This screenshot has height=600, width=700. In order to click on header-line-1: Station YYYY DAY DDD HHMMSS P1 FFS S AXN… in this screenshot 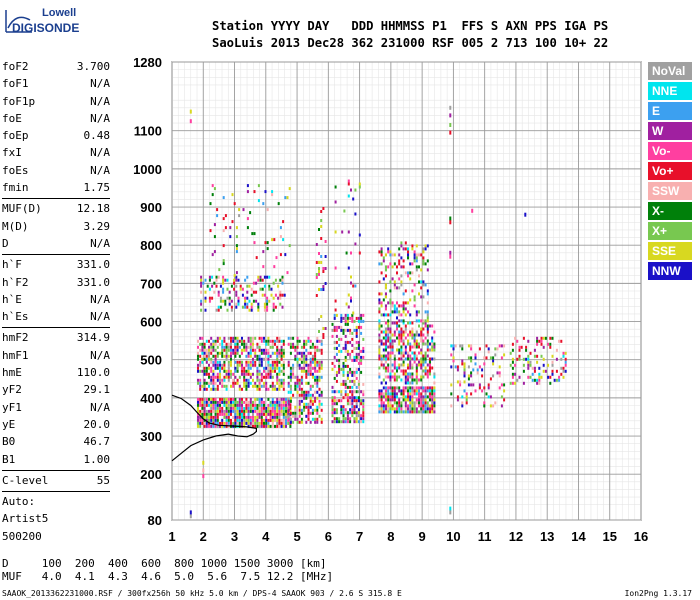, I will do `click(410, 26)`.